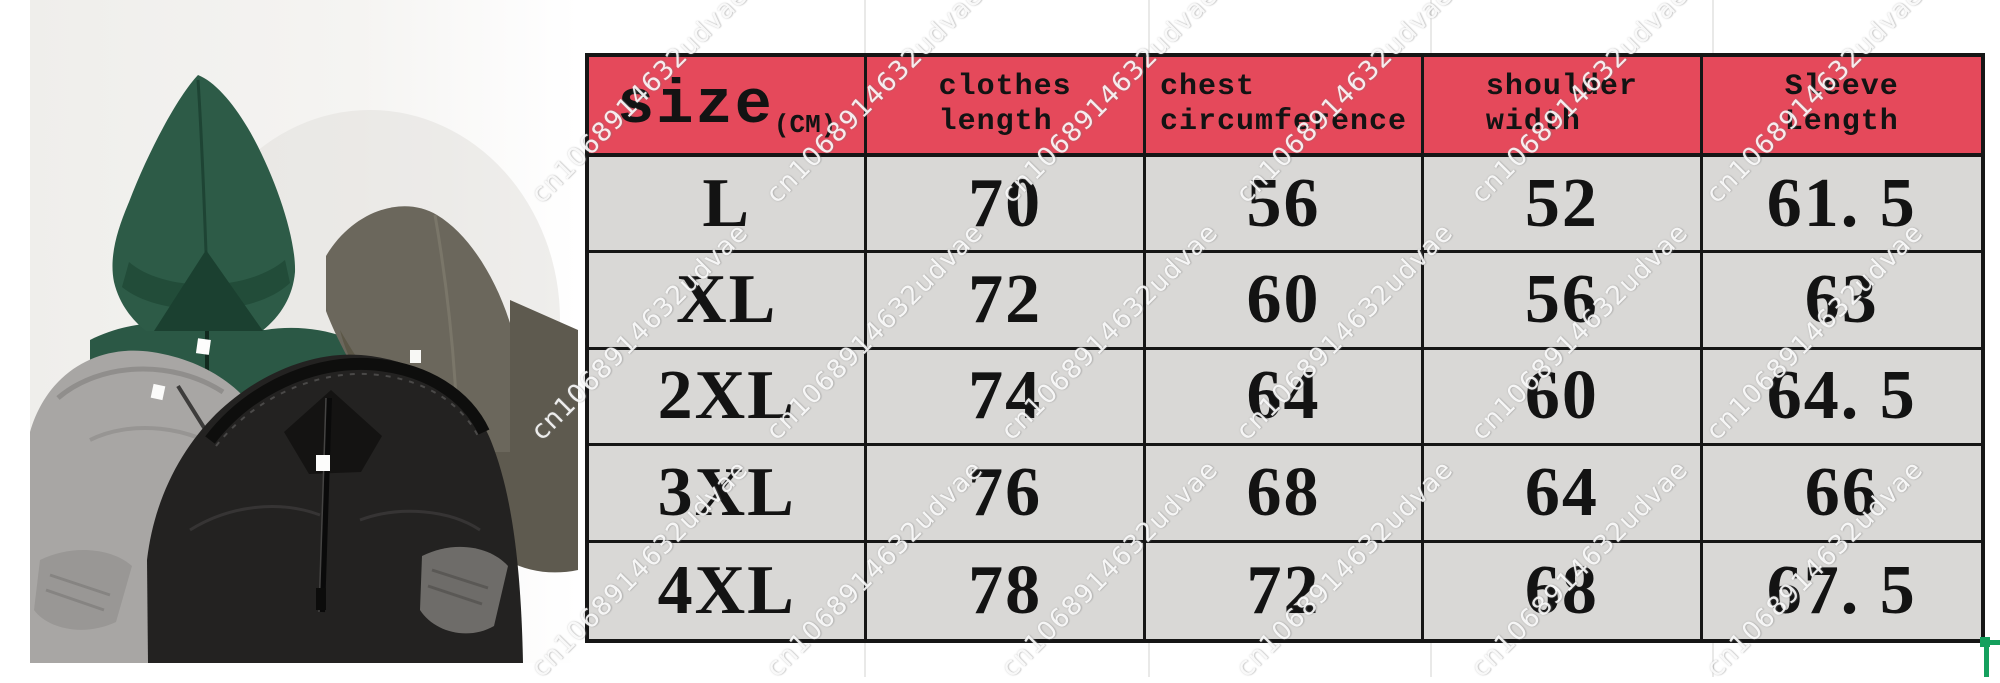  Describe the element at coordinates (728, 398) in the screenshot. I see `size-cell: 2XL` at that location.